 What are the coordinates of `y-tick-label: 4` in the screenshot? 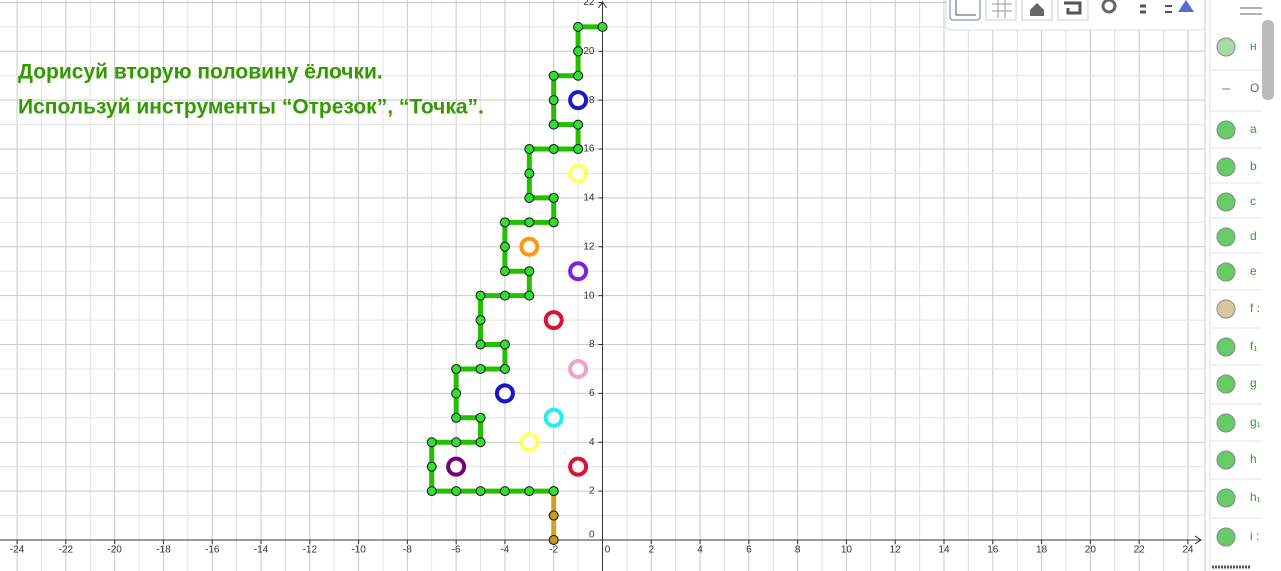 It's located at (592, 442).